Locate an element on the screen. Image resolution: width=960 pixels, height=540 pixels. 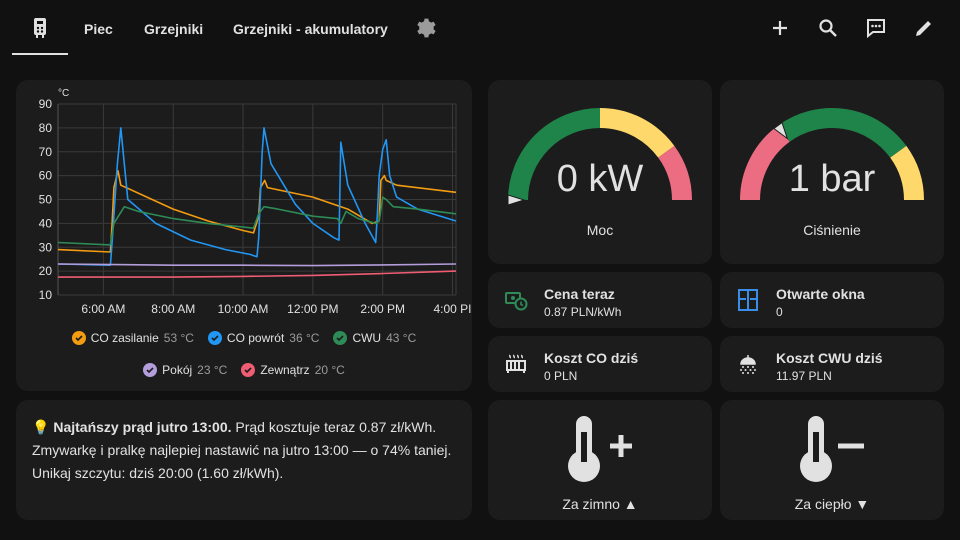
pencil-icon is located at coordinates (924, 28).